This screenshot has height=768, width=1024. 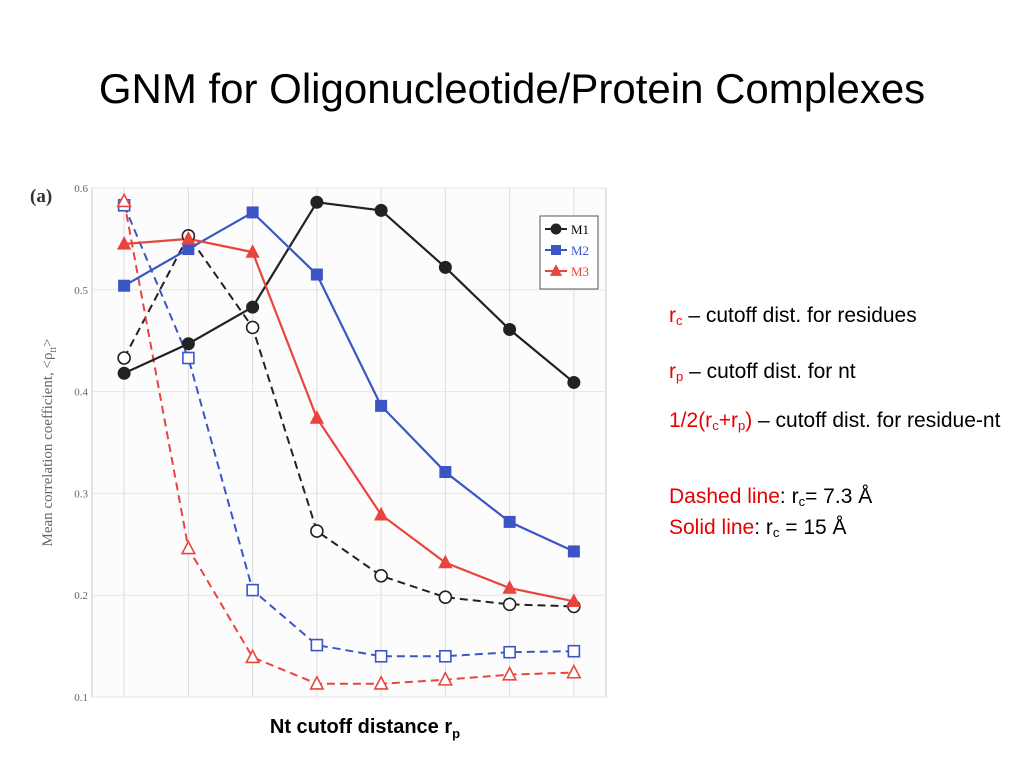 I want to click on legend-box, so click(x=569, y=252).